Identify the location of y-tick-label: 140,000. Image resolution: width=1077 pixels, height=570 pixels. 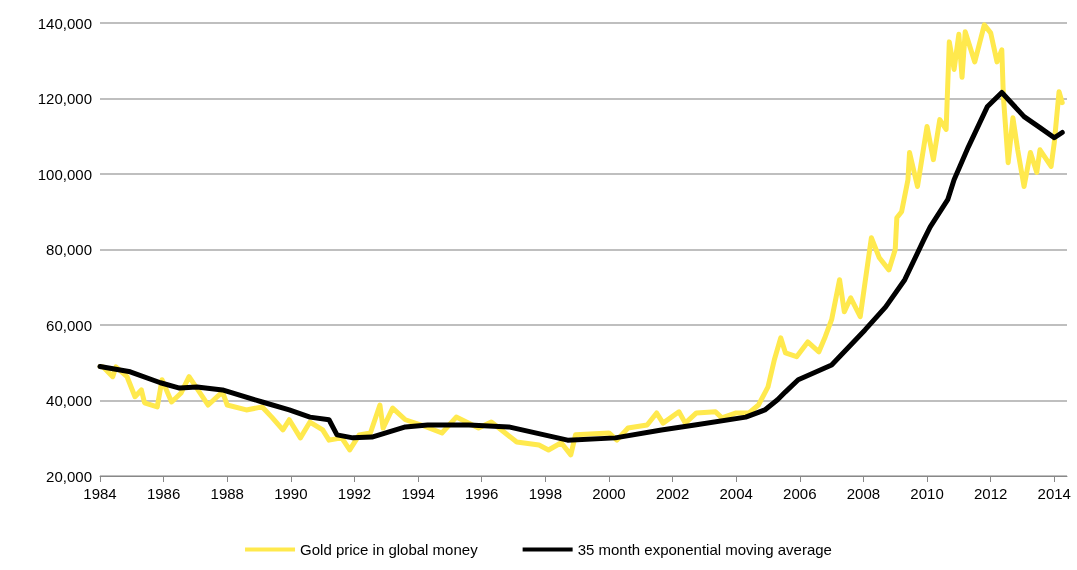
(64, 23).